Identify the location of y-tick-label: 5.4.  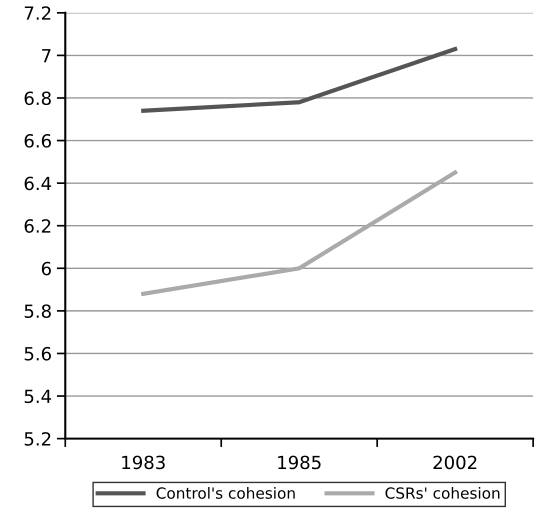
(38, 397).